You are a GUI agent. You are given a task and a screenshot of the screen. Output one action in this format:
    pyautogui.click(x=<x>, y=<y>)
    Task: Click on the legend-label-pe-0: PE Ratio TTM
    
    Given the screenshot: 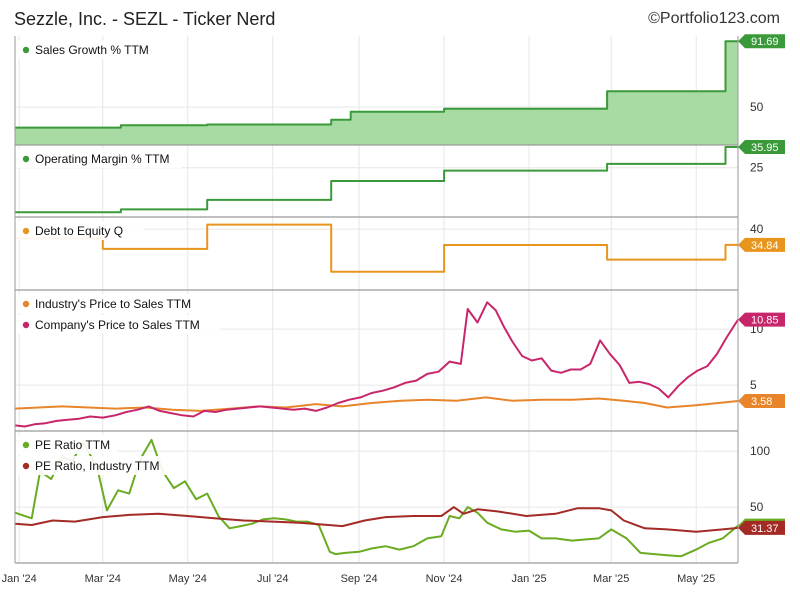 What is the action you would take?
    pyautogui.click(x=72, y=445)
    